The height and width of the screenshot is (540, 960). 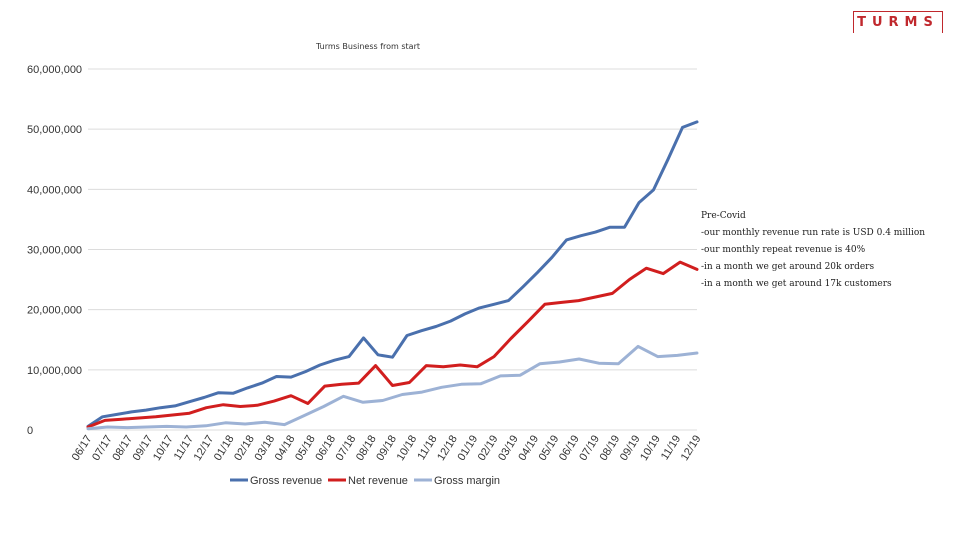 What do you see at coordinates (783, 250) in the screenshot?
I see `note-line: -our monthly repeat revenue is 40%` at bounding box center [783, 250].